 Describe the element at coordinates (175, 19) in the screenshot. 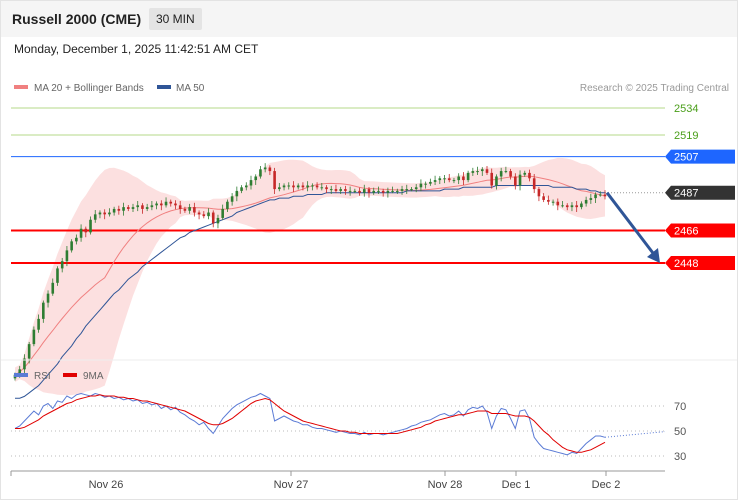

I see `timeframe-badge: 30 MIN` at that location.